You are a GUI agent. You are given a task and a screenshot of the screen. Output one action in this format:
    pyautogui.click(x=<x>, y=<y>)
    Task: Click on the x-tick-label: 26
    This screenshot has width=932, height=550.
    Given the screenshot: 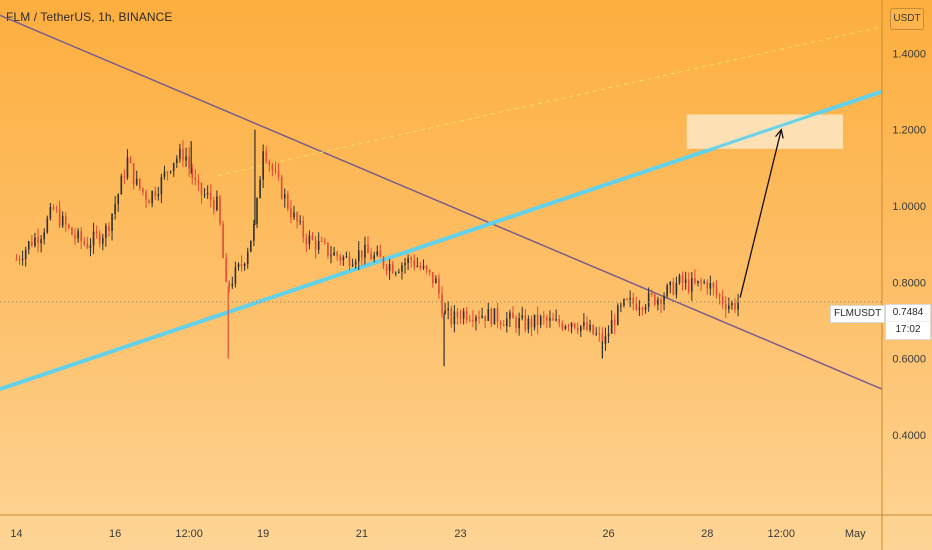 What is the action you would take?
    pyautogui.click(x=608, y=534)
    